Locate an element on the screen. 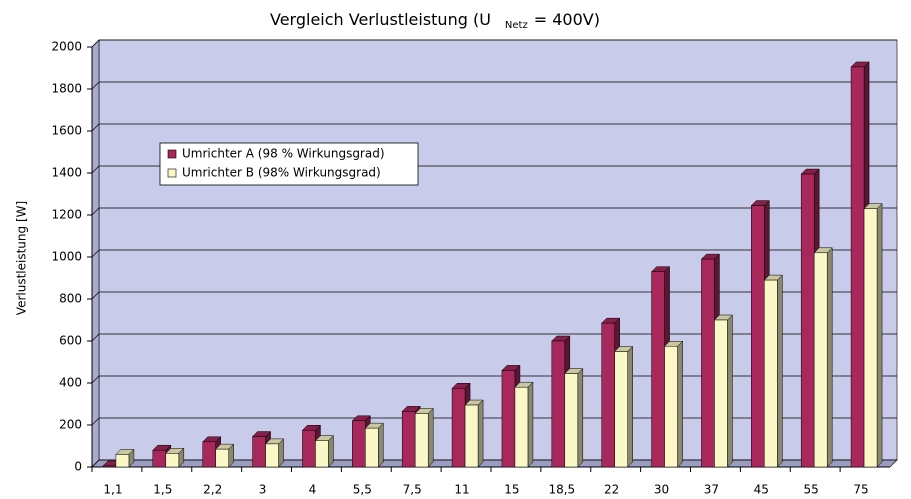 Image resolution: width=911 pixels, height=499 pixels. legend-label: Umrichter A (98 % Wirkungsgrad) is located at coordinates (283, 154).